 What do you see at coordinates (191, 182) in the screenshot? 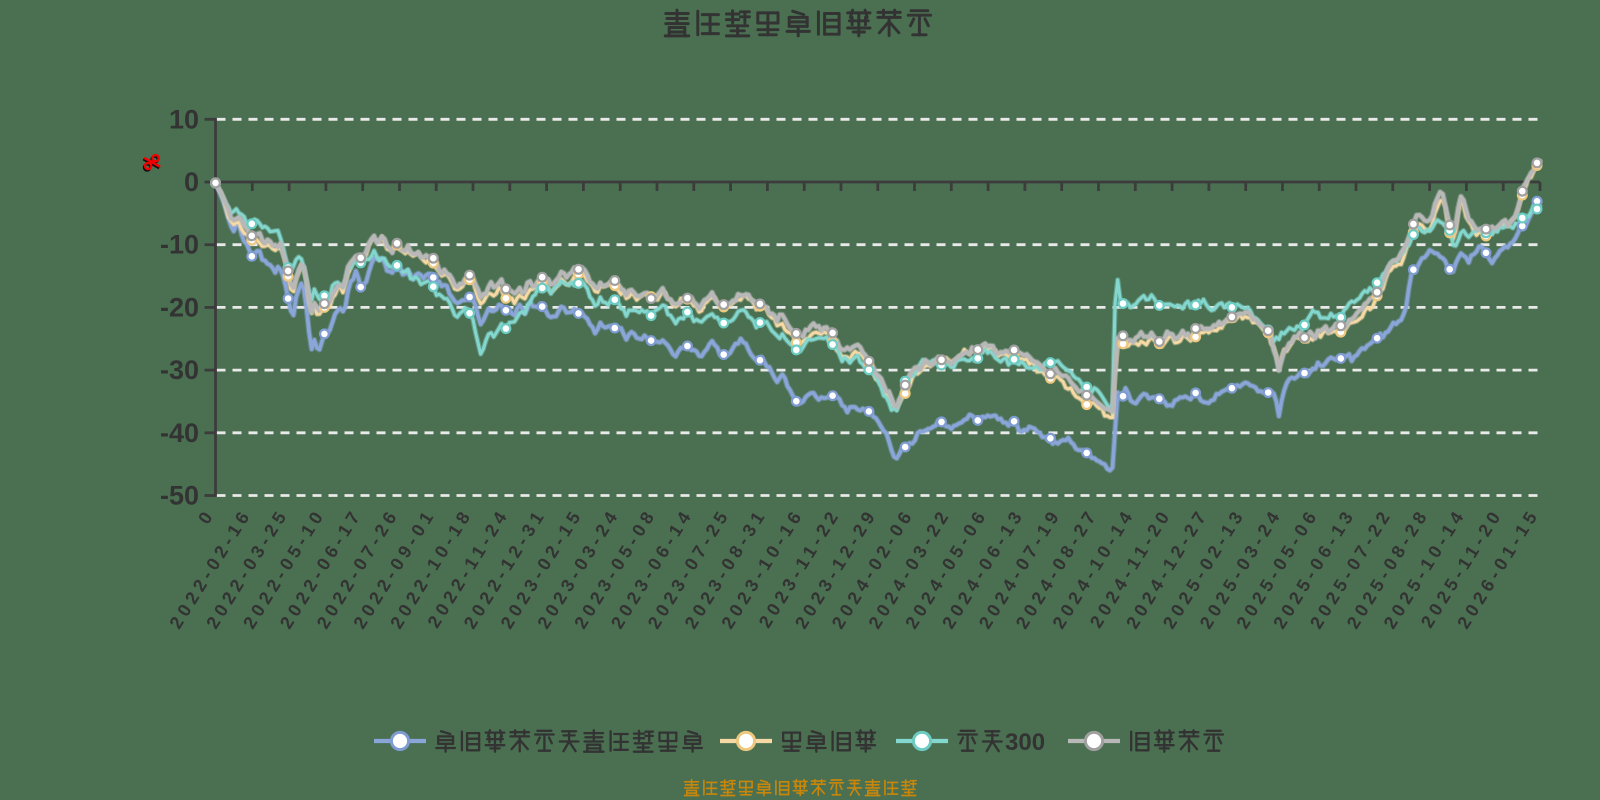
I see `svg-text: 0` at bounding box center [191, 182].